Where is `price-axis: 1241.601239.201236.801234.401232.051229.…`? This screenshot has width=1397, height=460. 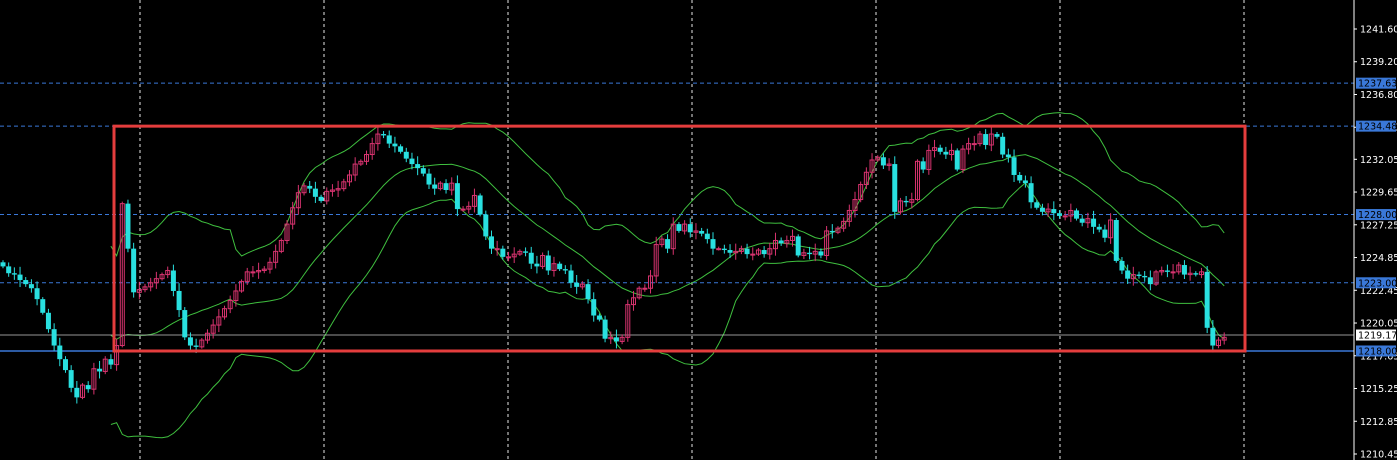 price-axis: 1241.601239.201236.801234.401232.051229.… is located at coordinates (1375, 230).